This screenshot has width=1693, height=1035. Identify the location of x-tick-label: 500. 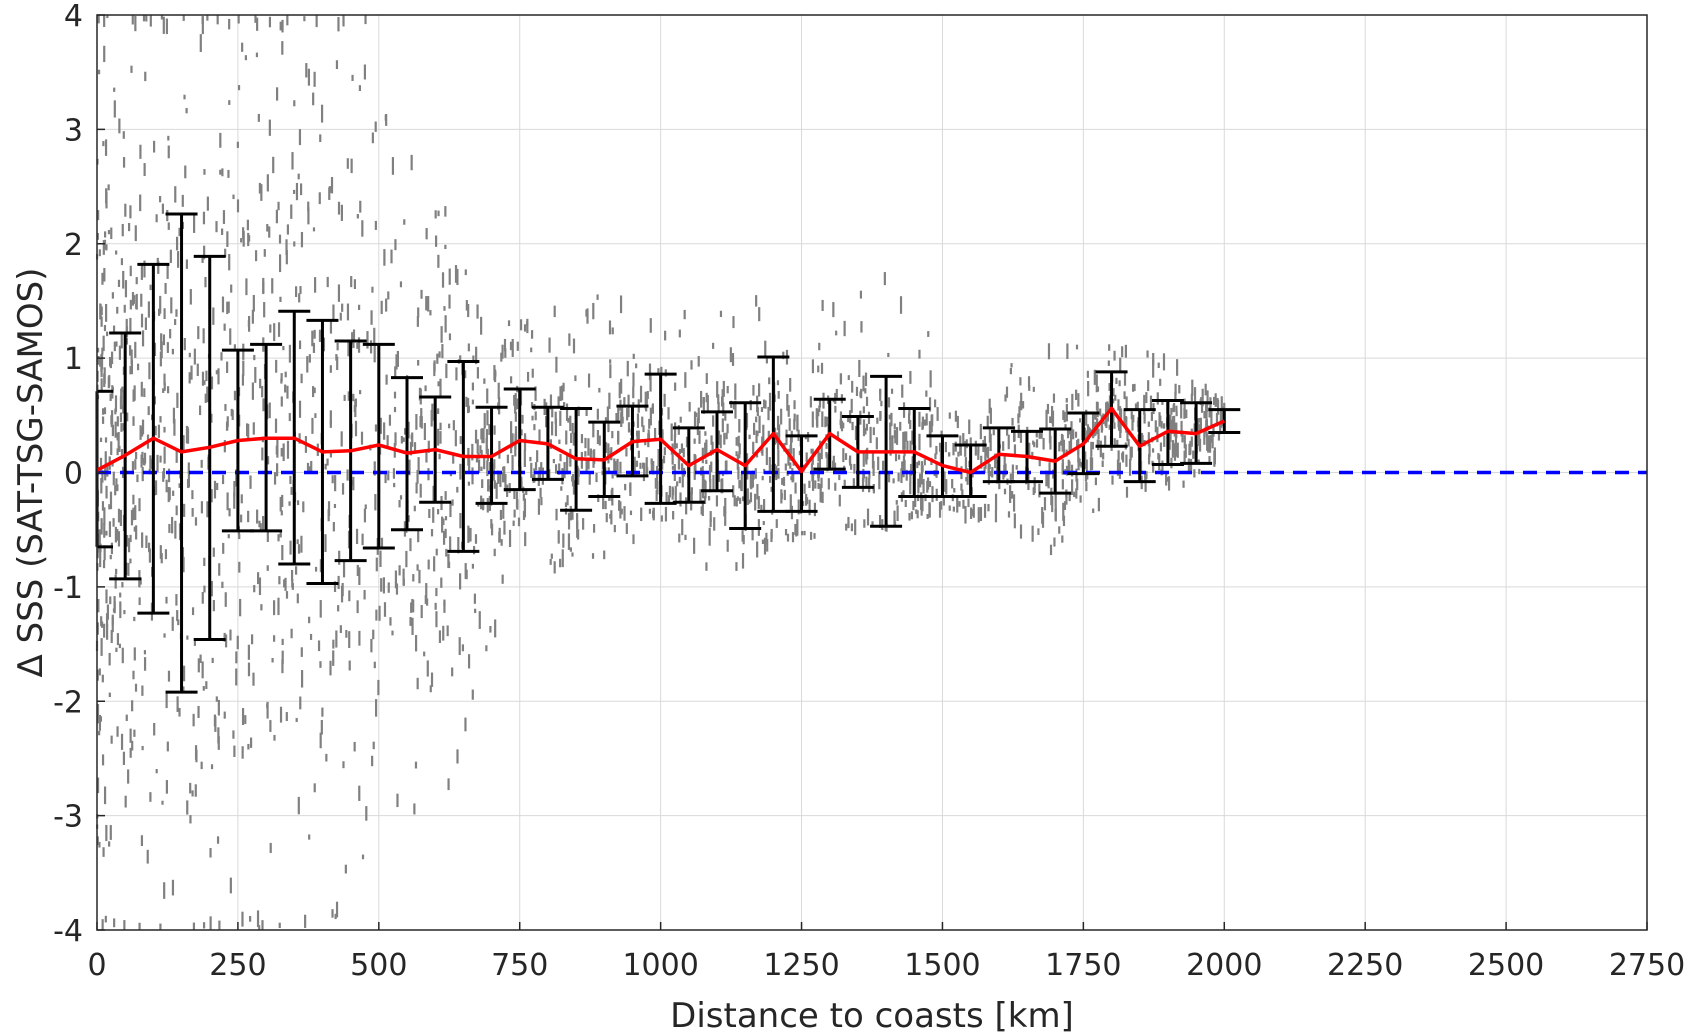
(378, 965).